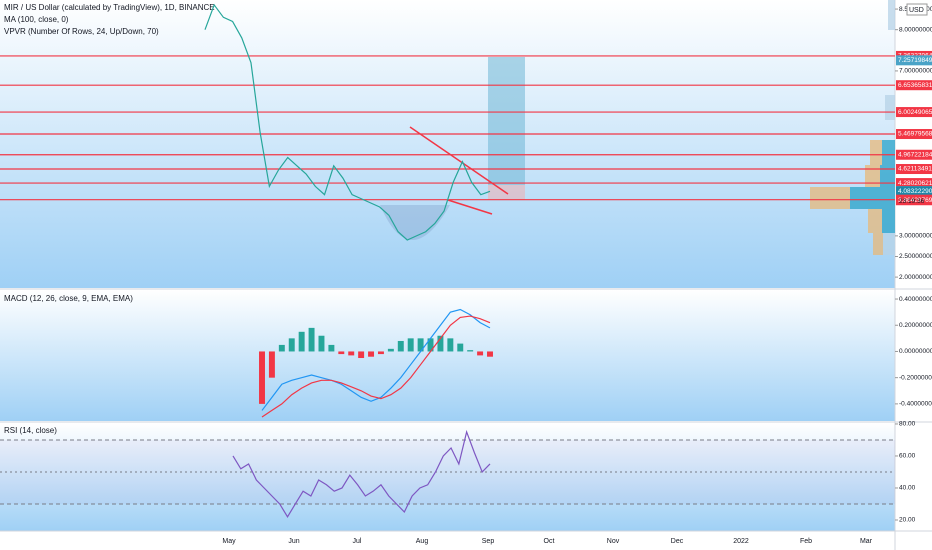 Image resolution: width=932 pixels, height=550 pixels. What do you see at coordinates (915, 351) in the screenshot?
I see `y-tick-label: 0.00000000` at bounding box center [915, 351].